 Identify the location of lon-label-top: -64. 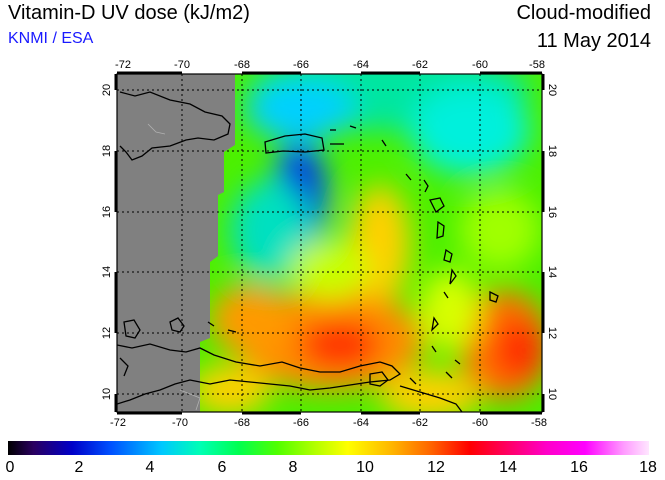
(361, 65).